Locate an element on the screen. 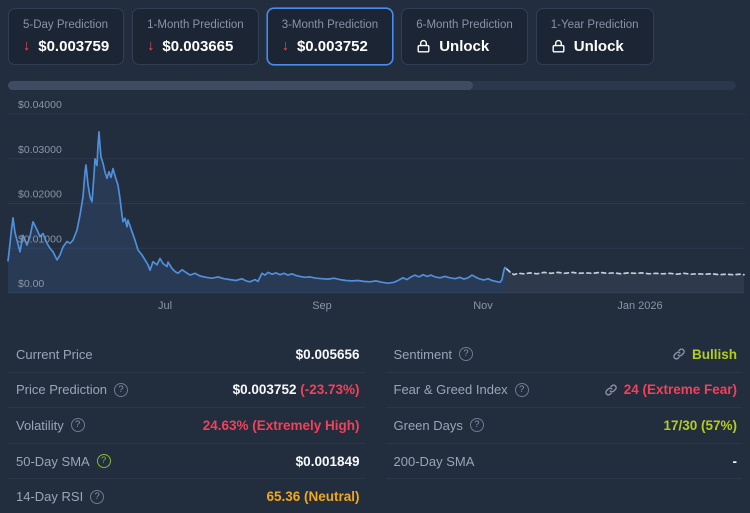  stat-value-suffix: (-23.73%) is located at coordinates (328, 390).